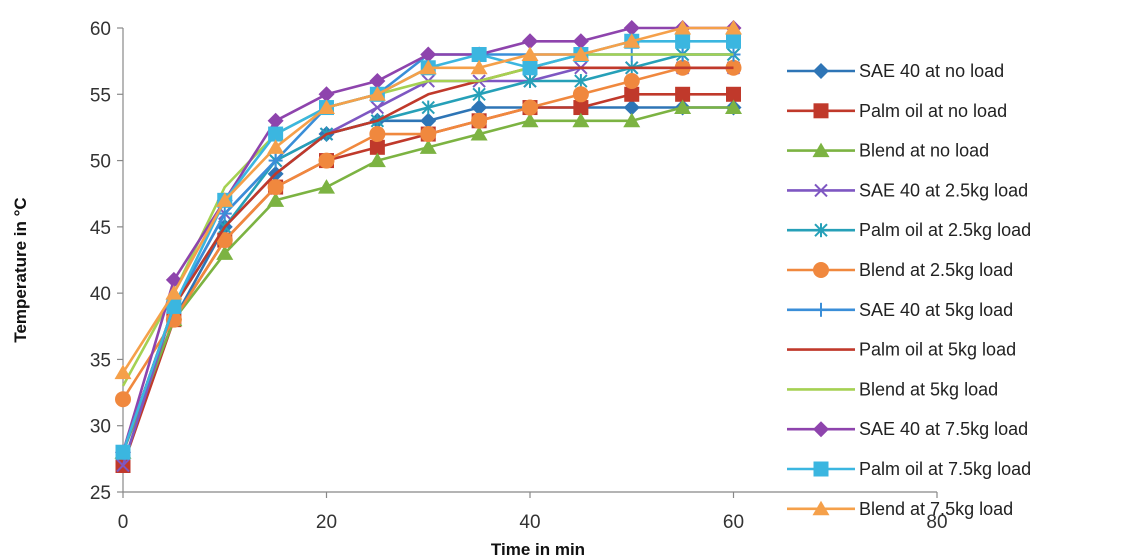 Image resolution: width=1148 pixels, height=560 pixels. What do you see at coordinates (943, 429) in the screenshot?
I see `legend-label: SAE 40 at 7.5kg load` at bounding box center [943, 429].